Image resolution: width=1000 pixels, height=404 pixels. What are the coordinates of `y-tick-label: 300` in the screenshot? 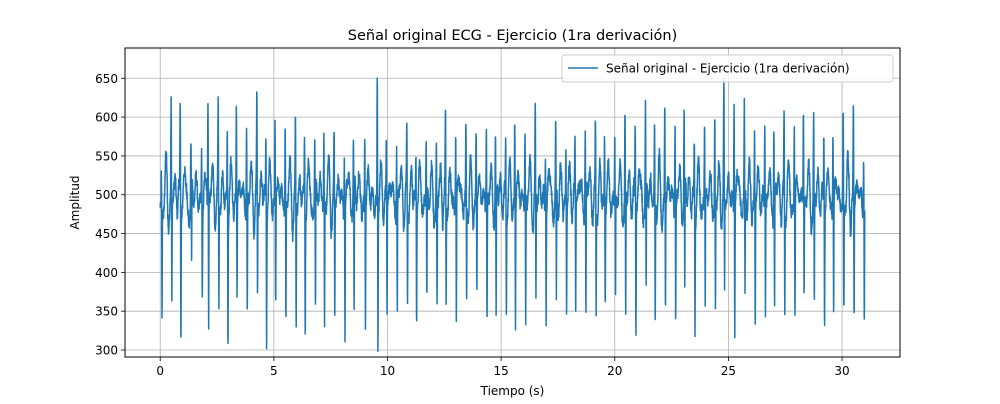 It's located at (106, 351).